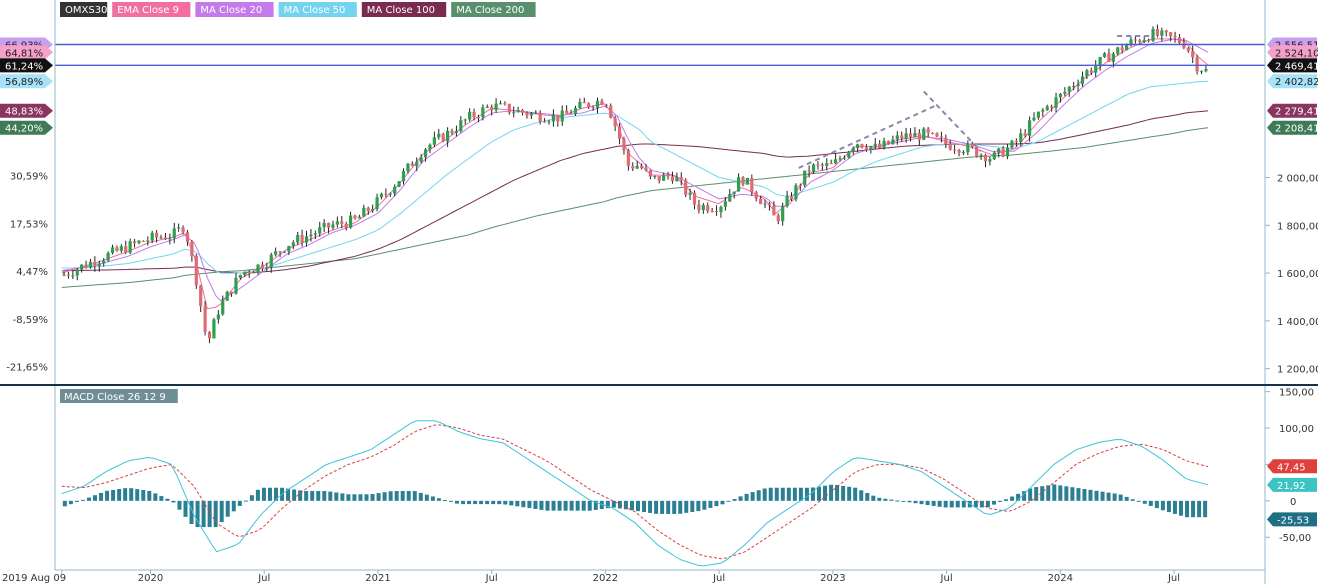 This screenshot has width=1318, height=584. I want to click on macd-badge, so click(1292, 519).